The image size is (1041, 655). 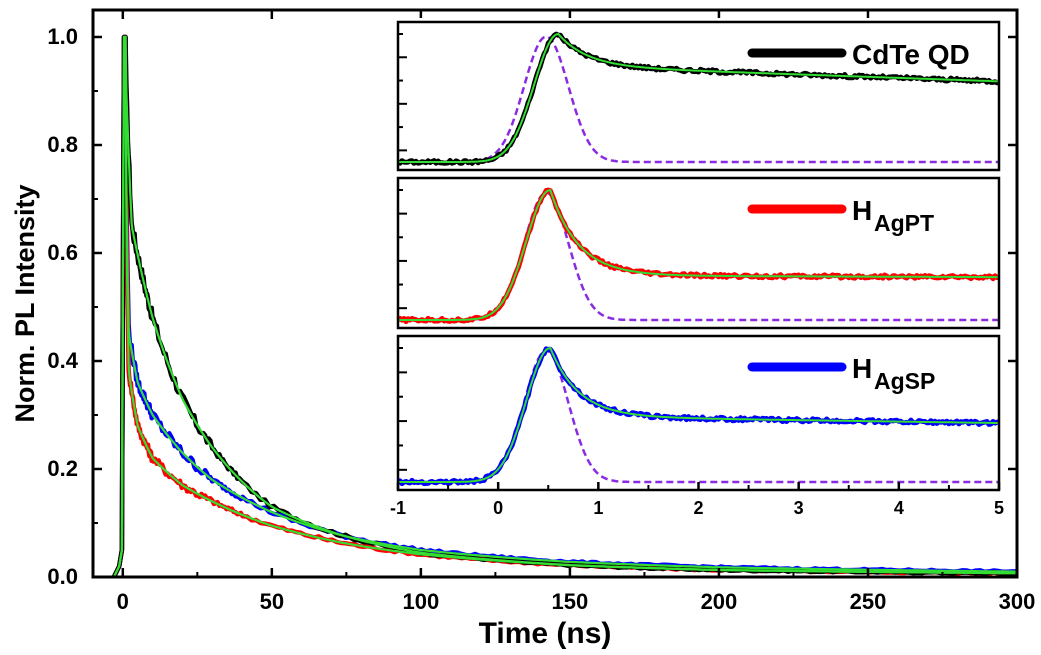 What do you see at coordinates (62, 144) in the screenshot?
I see `y-tick-label: 0.8` at bounding box center [62, 144].